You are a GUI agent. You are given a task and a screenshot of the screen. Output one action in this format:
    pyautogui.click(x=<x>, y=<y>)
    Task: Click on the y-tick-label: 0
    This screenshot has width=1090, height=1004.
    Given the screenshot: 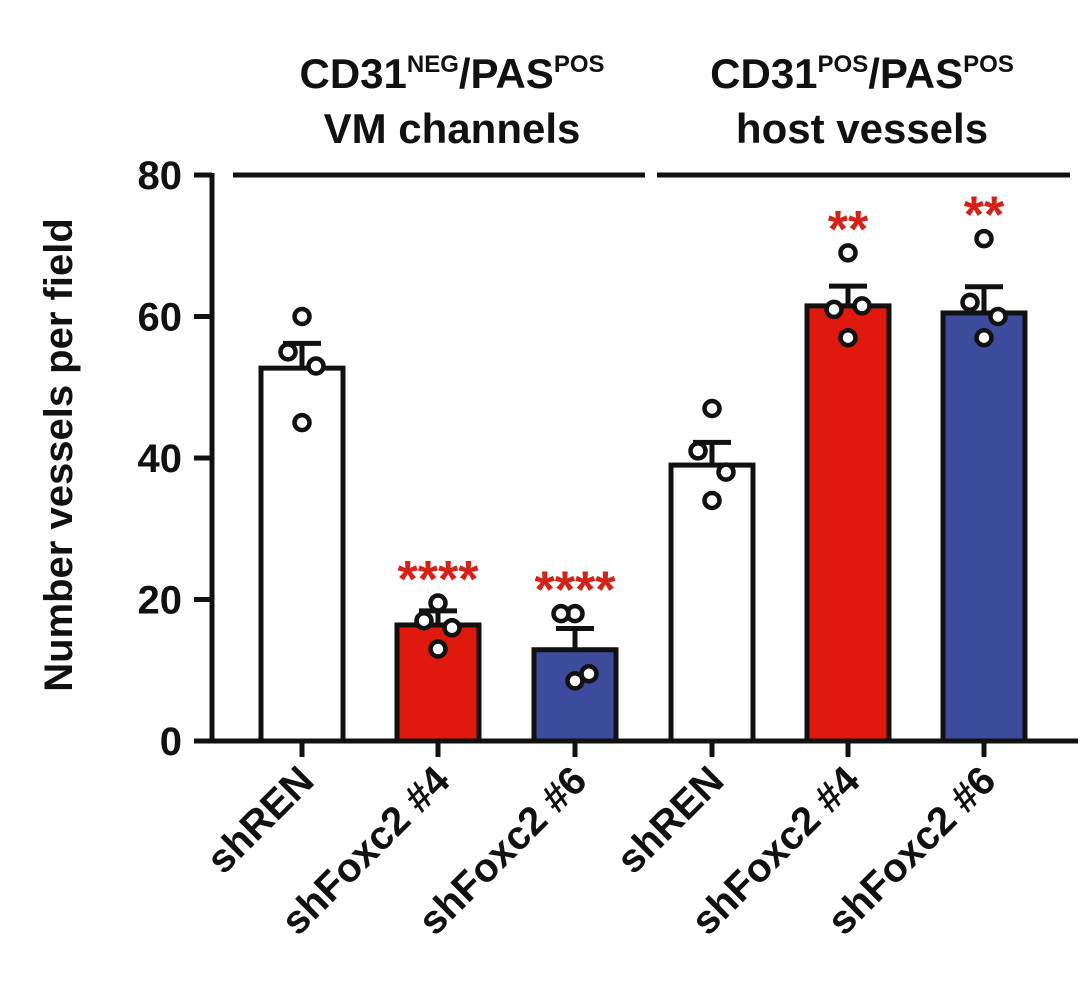 What is the action you would take?
    pyautogui.click(x=171, y=742)
    